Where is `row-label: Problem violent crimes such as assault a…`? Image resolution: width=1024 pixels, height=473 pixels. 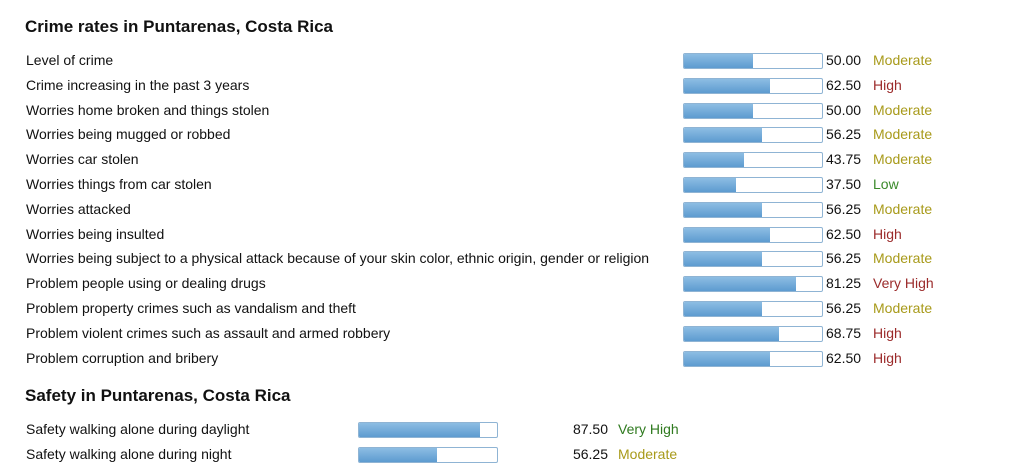 row-label: Problem violent crimes such as assault a… is located at coordinates (208, 332).